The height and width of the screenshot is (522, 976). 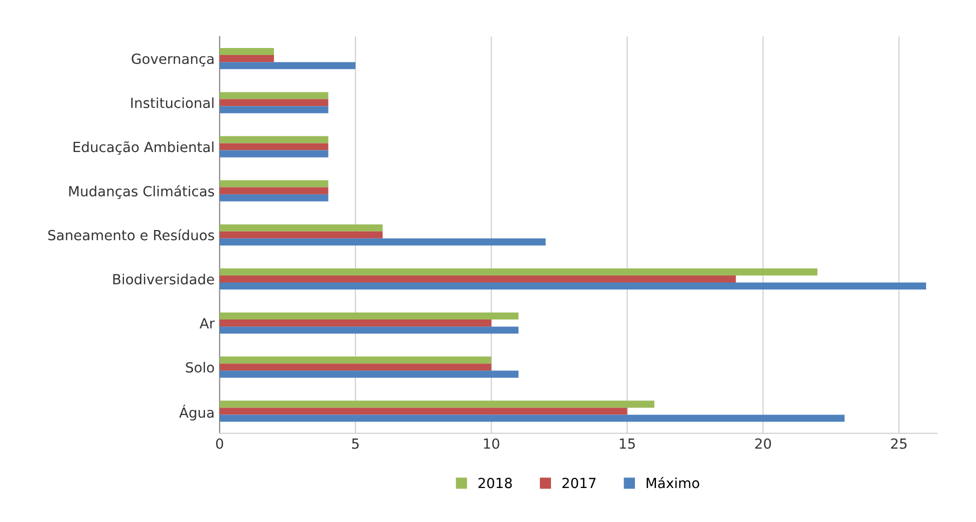 What do you see at coordinates (163, 279) in the screenshot?
I see `y-tick-label: Biodiversidade` at bounding box center [163, 279].